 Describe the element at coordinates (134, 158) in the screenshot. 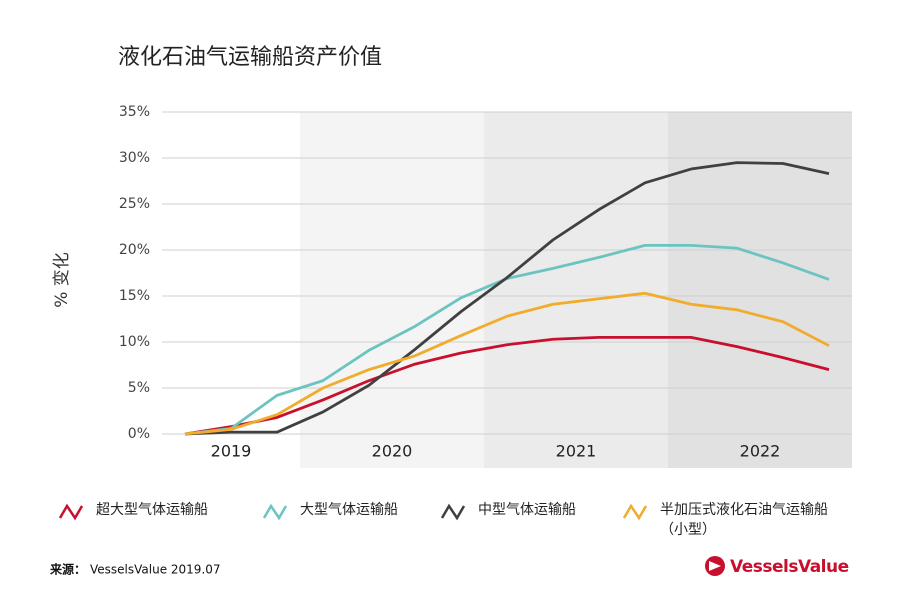

I see `y-tick-label: 30%` at that location.